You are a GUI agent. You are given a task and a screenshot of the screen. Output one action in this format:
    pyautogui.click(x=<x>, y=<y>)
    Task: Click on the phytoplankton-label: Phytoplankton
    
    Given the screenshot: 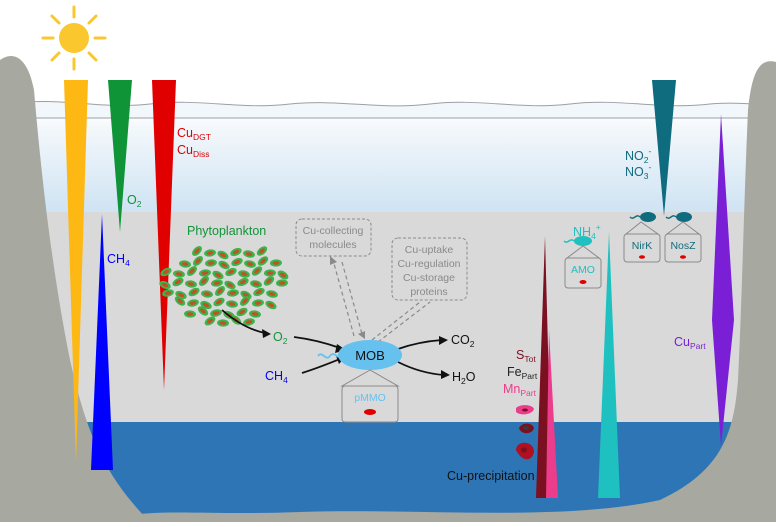 What is the action you would take?
    pyautogui.click(x=226, y=231)
    